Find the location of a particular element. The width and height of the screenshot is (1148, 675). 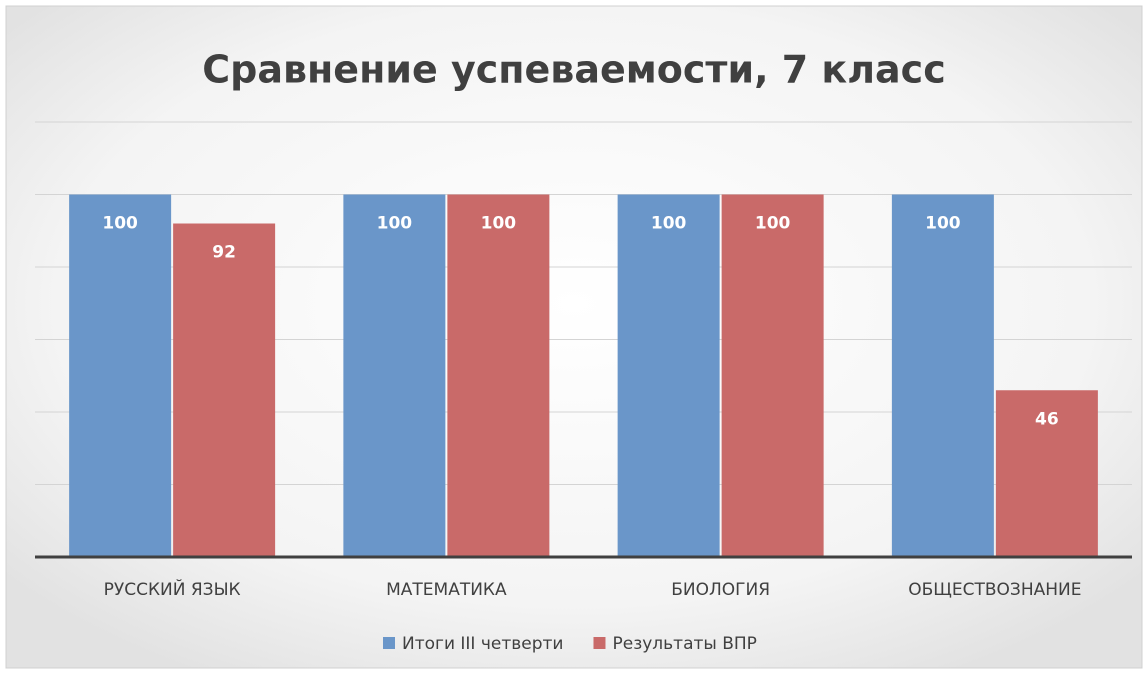

legend-label: Результаты ВПР is located at coordinates (684, 644).